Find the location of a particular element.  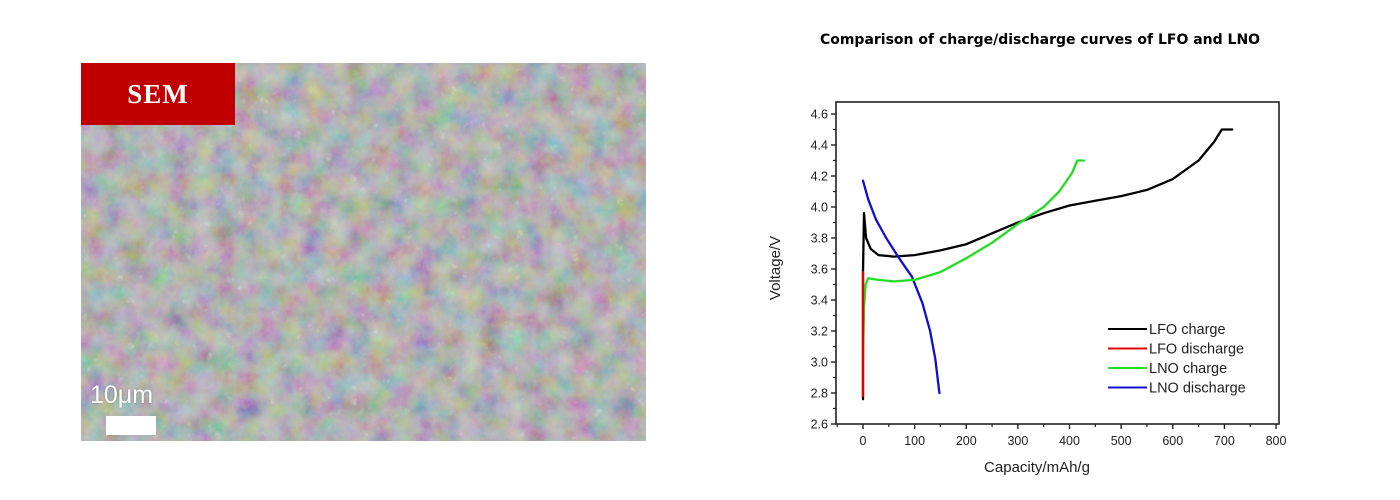

legend-label: LFO charge is located at coordinates (1187, 330).